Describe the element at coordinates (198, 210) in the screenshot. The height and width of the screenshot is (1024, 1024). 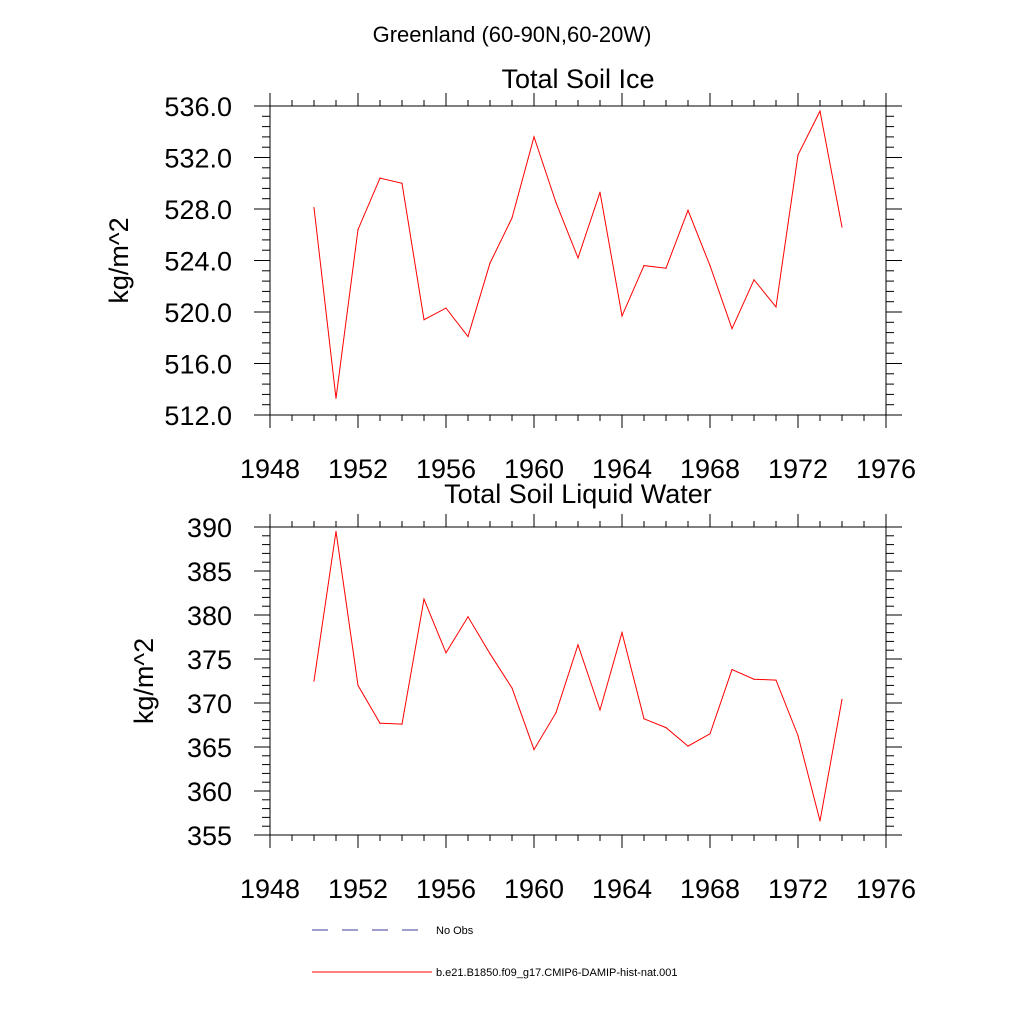
I see `y-tick-label: 528.0` at that location.